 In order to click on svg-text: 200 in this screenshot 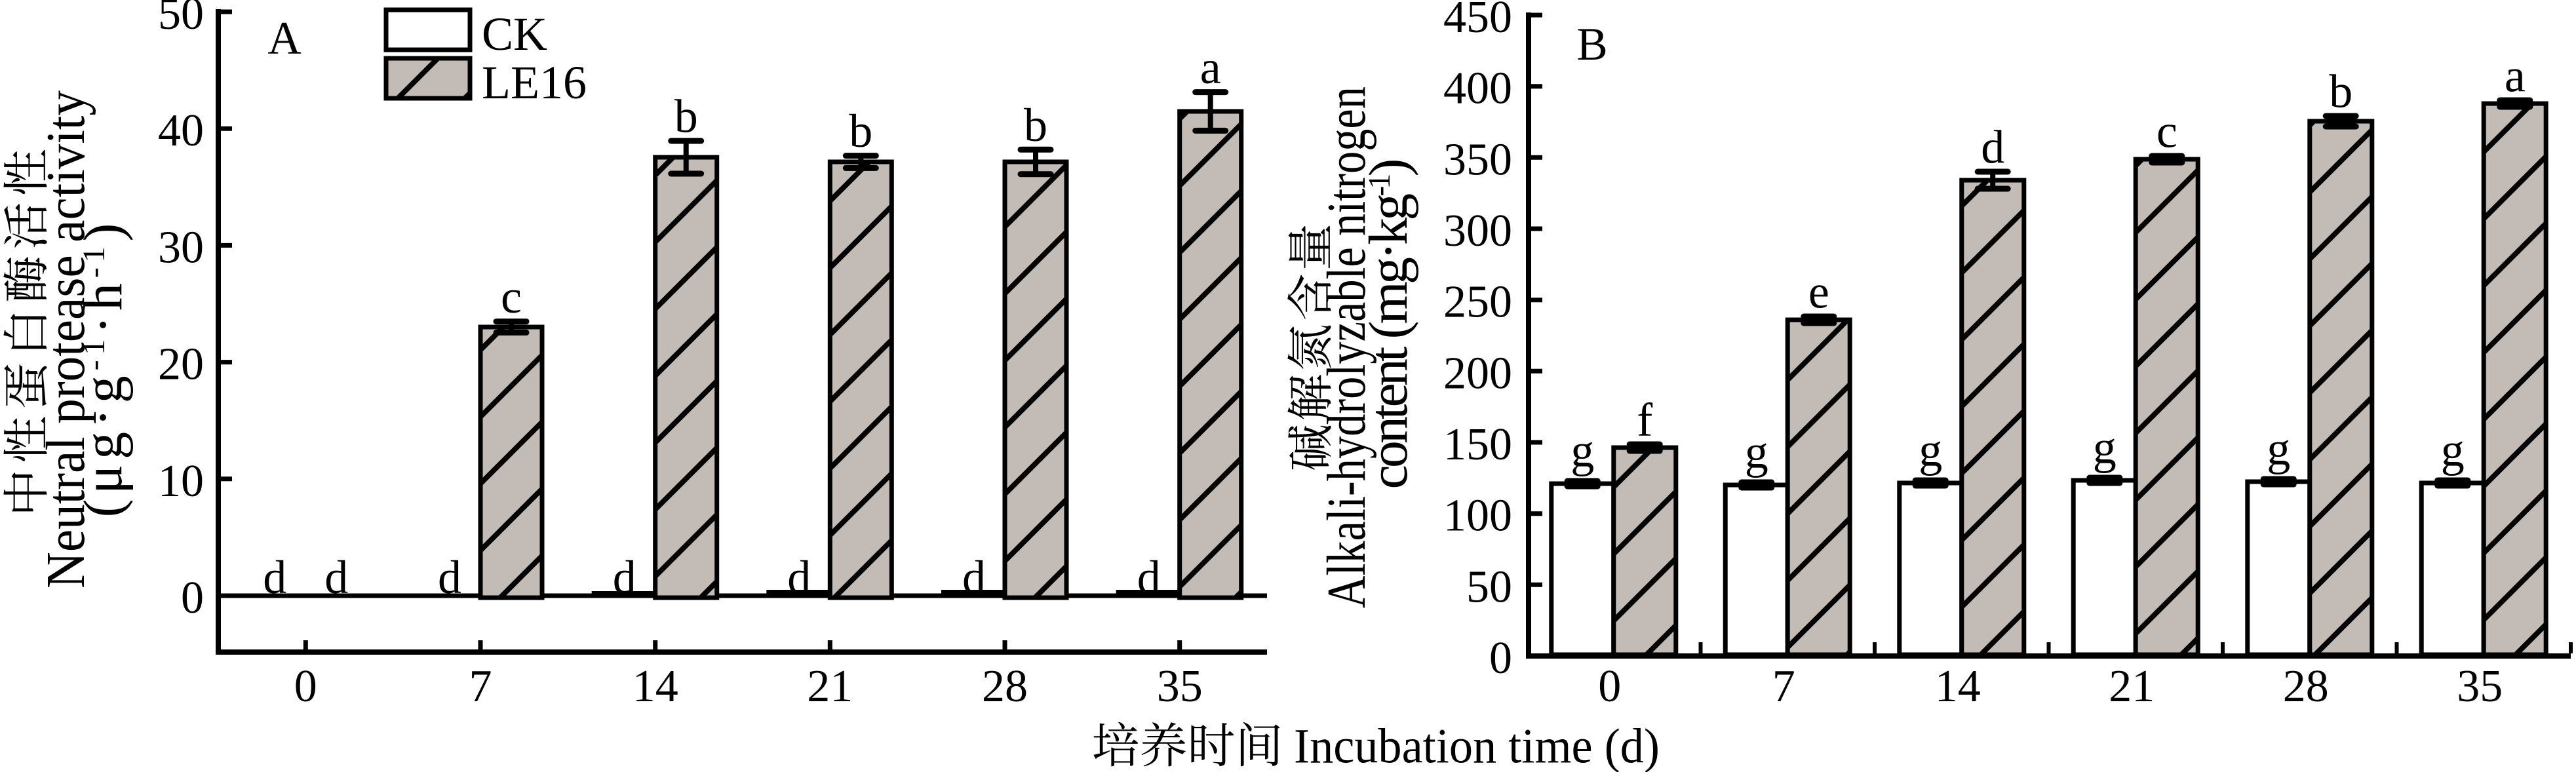, I will do `click(1477, 373)`.